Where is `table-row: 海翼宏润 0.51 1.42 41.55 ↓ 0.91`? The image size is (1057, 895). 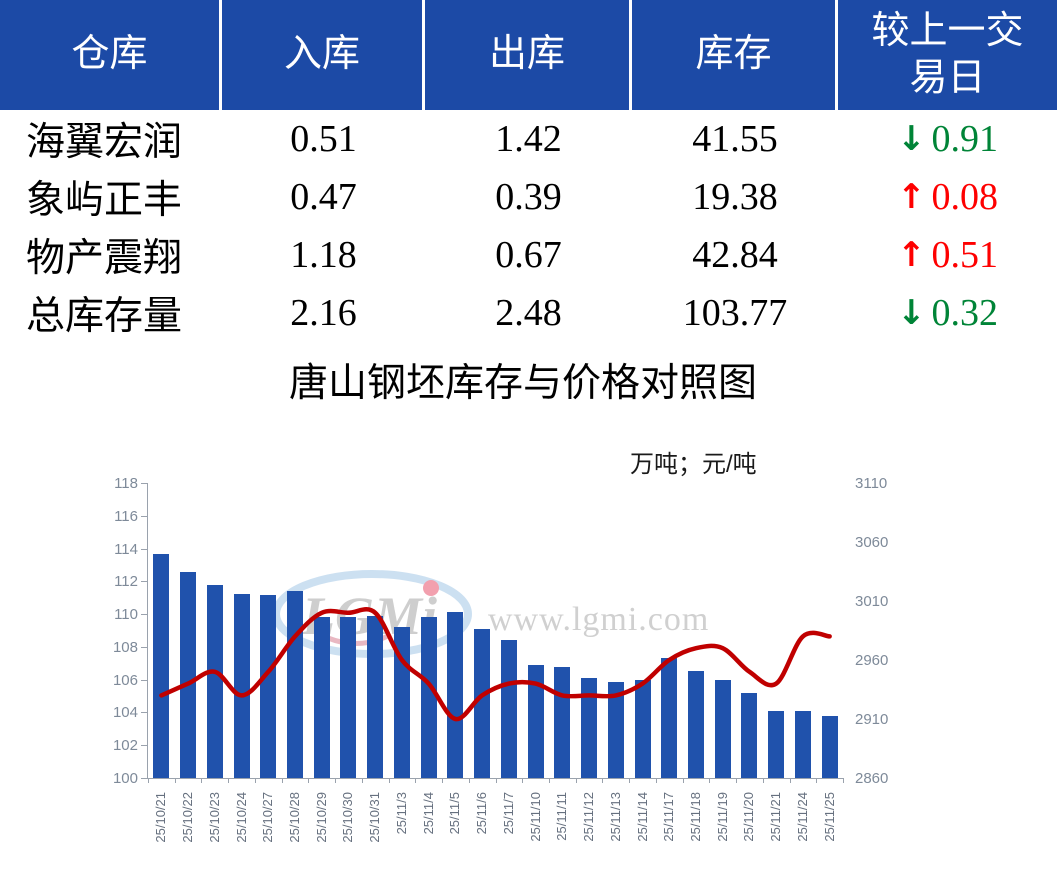
table-row: 海翼宏润 0.51 1.42 41.55 ↓ 0.91 is located at coordinates (528, 139).